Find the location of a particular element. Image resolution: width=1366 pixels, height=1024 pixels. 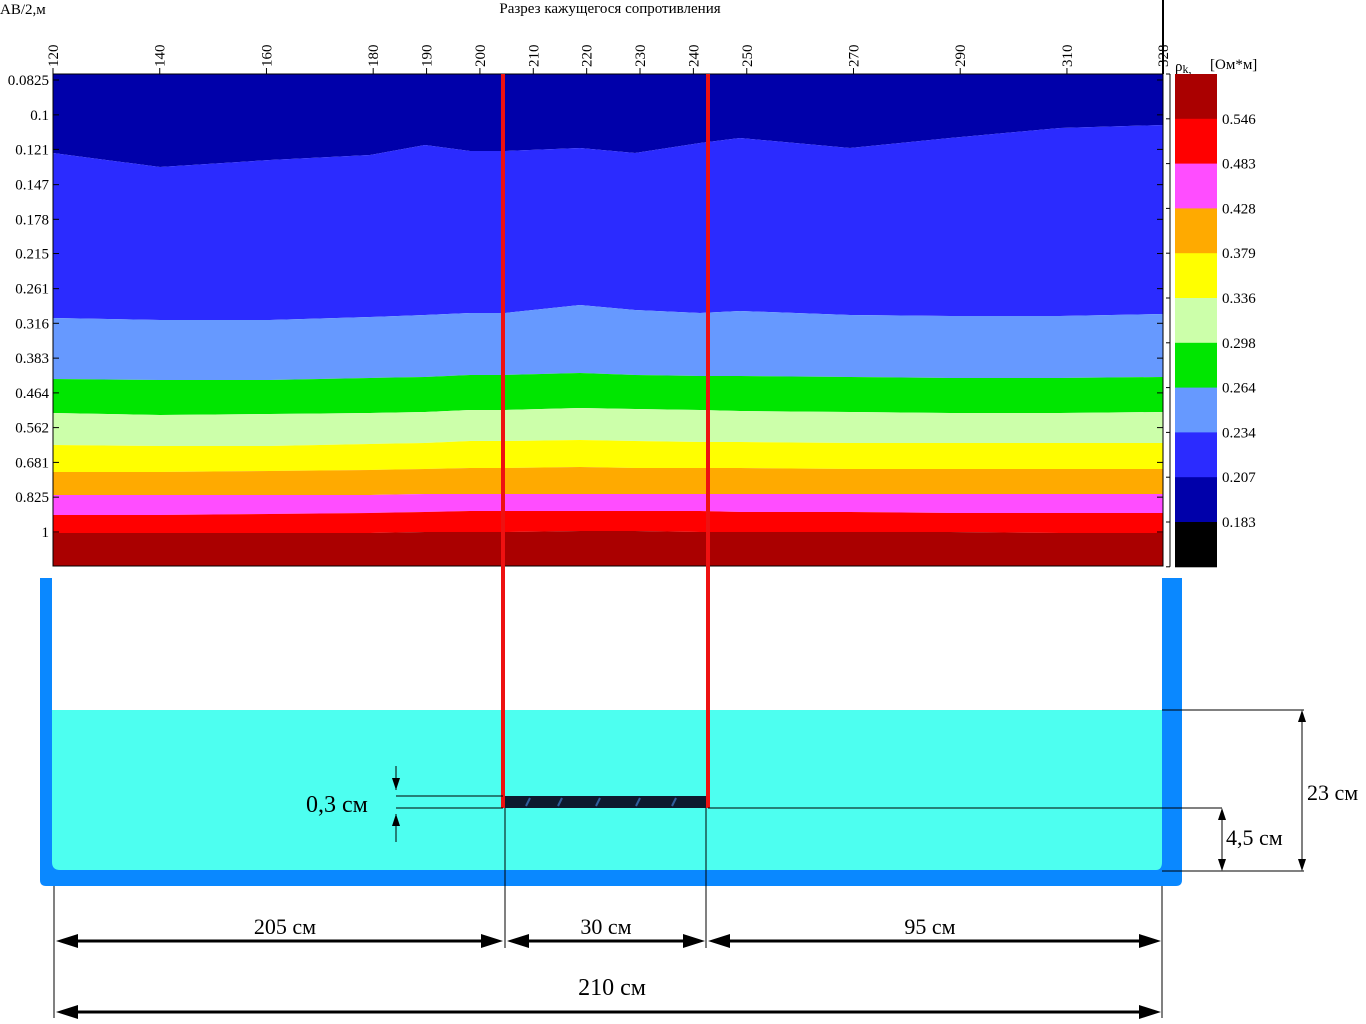

colorbar-tick-label: 0.183 is located at coordinates (1239, 523).